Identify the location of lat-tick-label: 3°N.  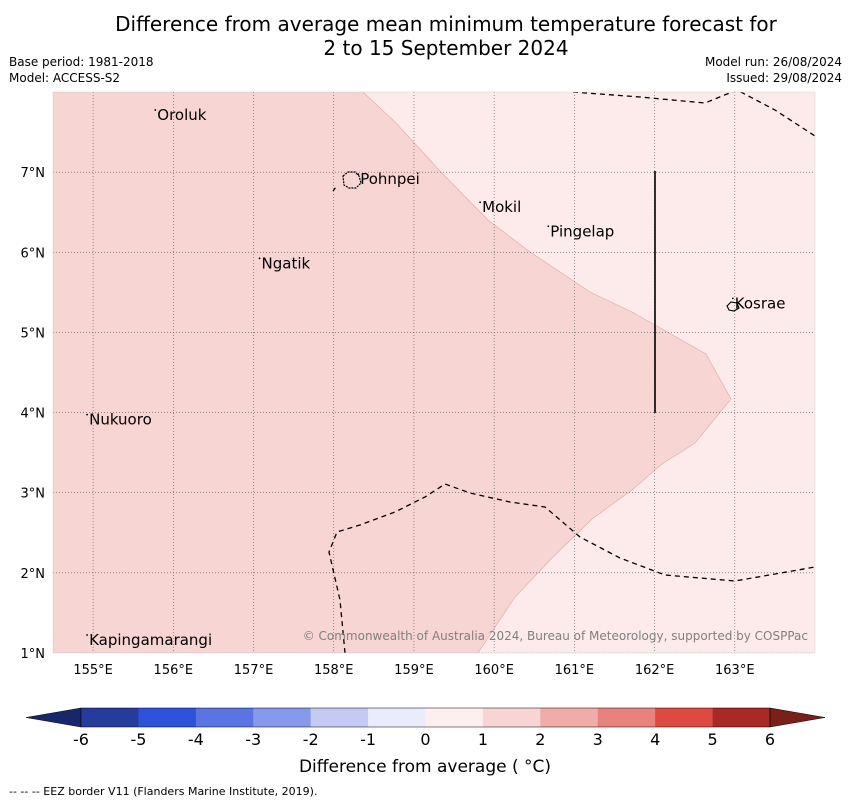
(33, 494).